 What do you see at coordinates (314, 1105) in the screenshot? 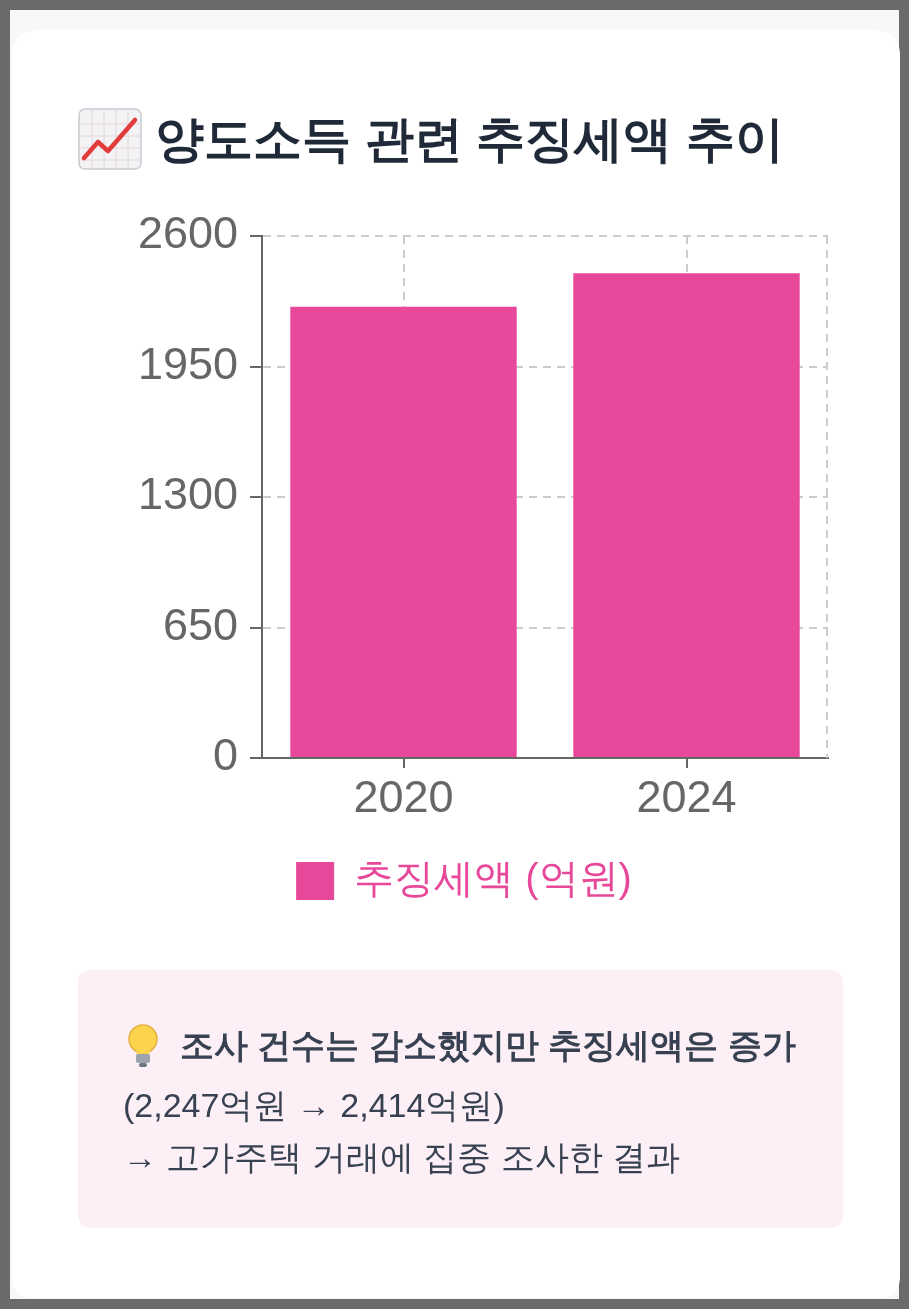
I see `text: (2,247억원 → 2,414억원)` at bounding box center [314, 1105].